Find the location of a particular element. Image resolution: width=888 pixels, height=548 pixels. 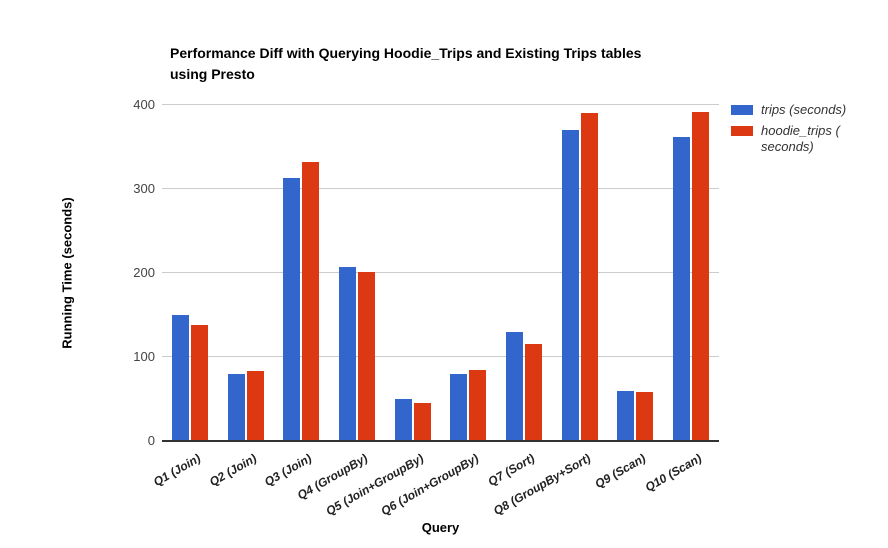

legend-item-1: trips (seconds) is located at coordinates (788, 110).